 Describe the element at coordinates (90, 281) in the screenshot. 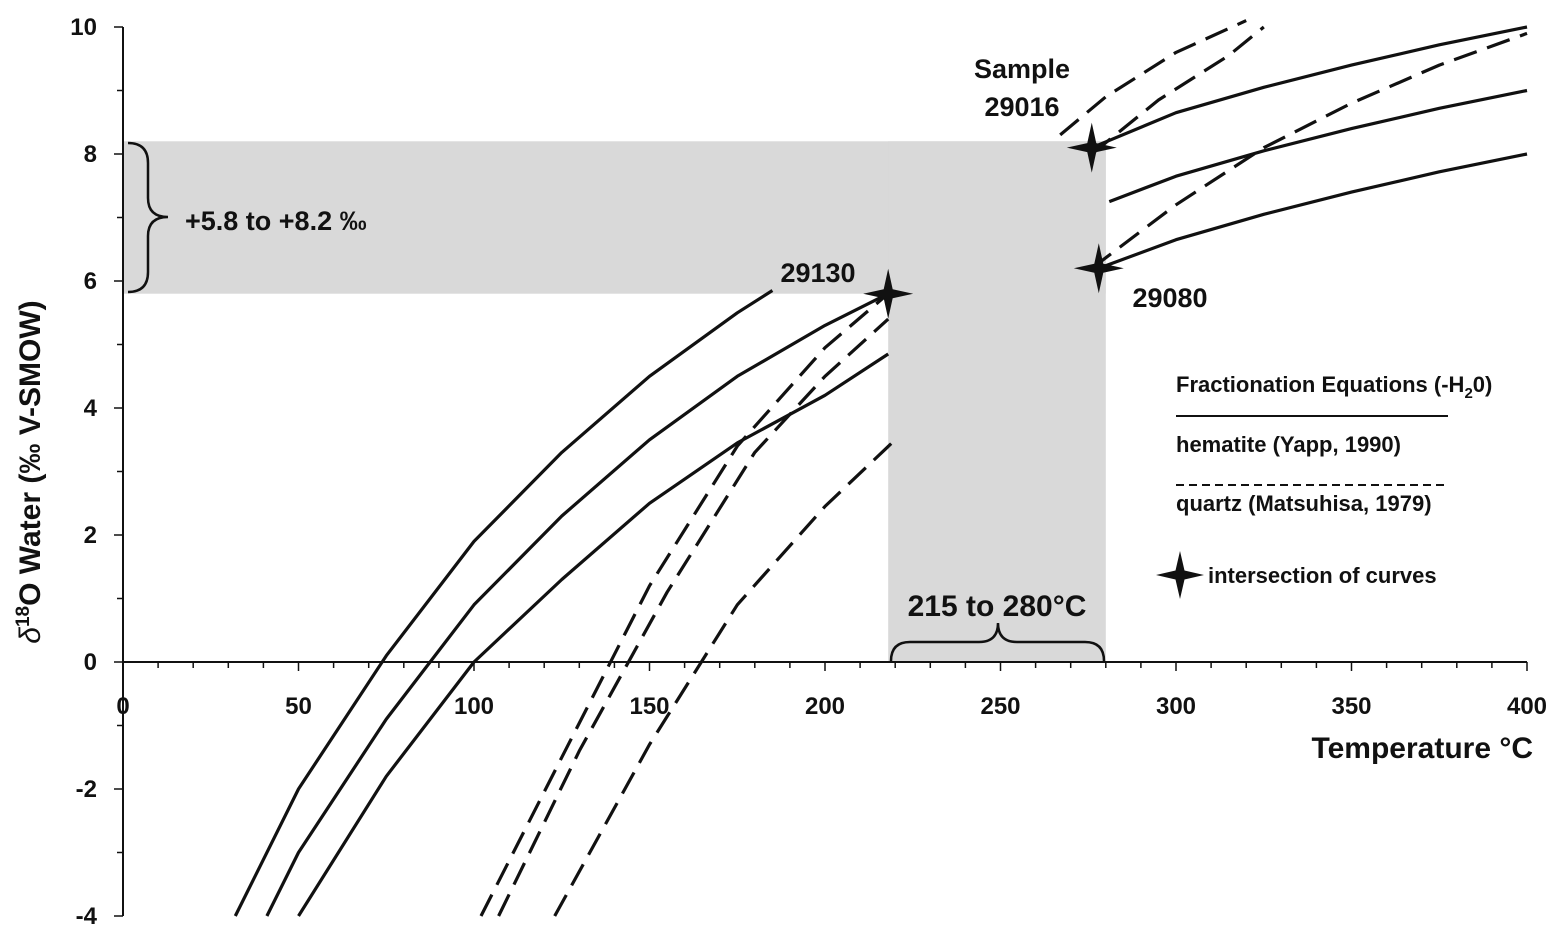

I see `y-tick-label: 6` at that location.